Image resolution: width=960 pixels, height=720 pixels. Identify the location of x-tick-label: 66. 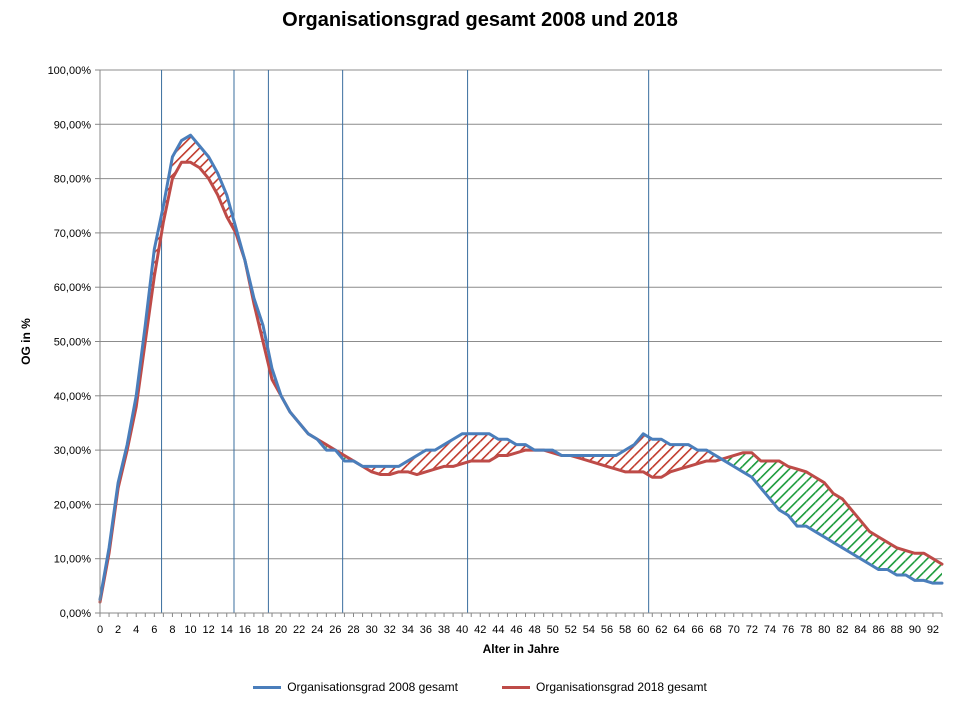
(697, 630).